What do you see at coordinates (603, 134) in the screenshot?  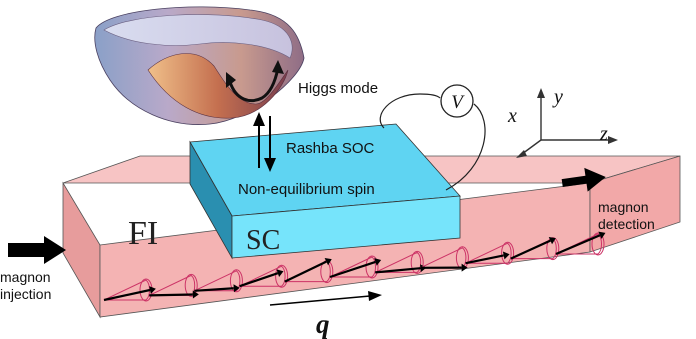 I see `axis-z-label: z` at bounding box center [603, 134].